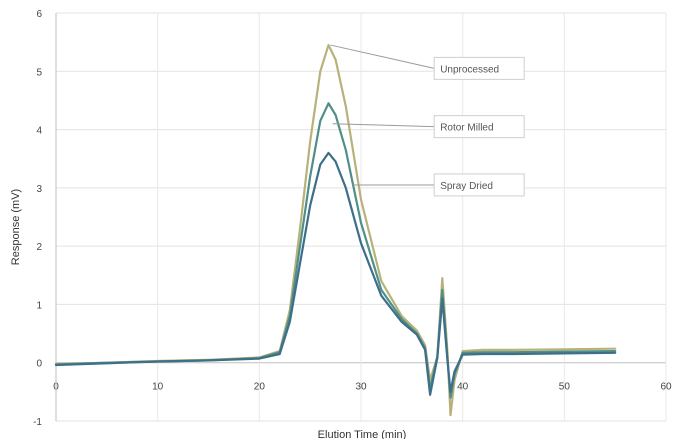 This screenshot has width=678, height=444. I want to click on y-tick-label: 4, so click(39, 131).